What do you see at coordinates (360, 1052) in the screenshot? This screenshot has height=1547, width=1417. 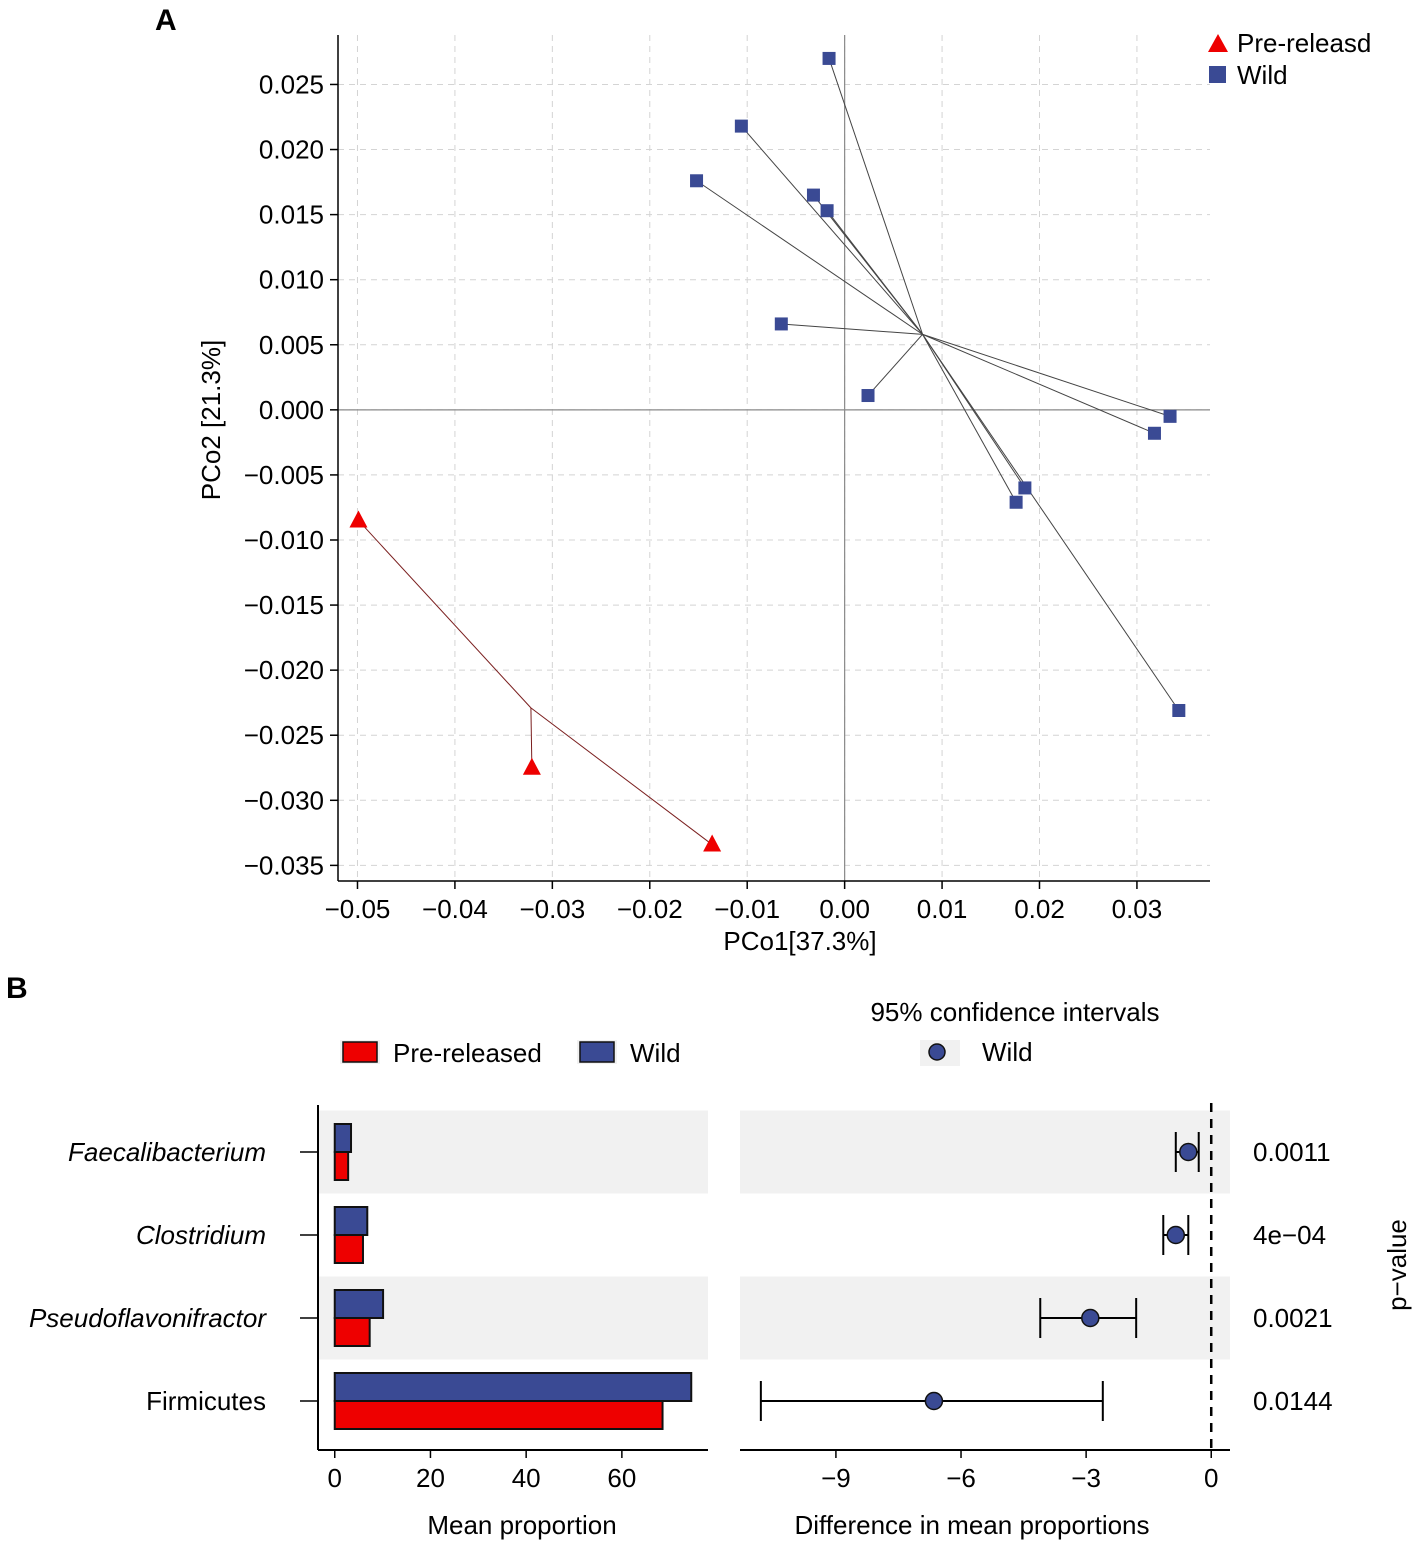 I see `legend-swatch-prereleased` at bounding box center [360, 1052].